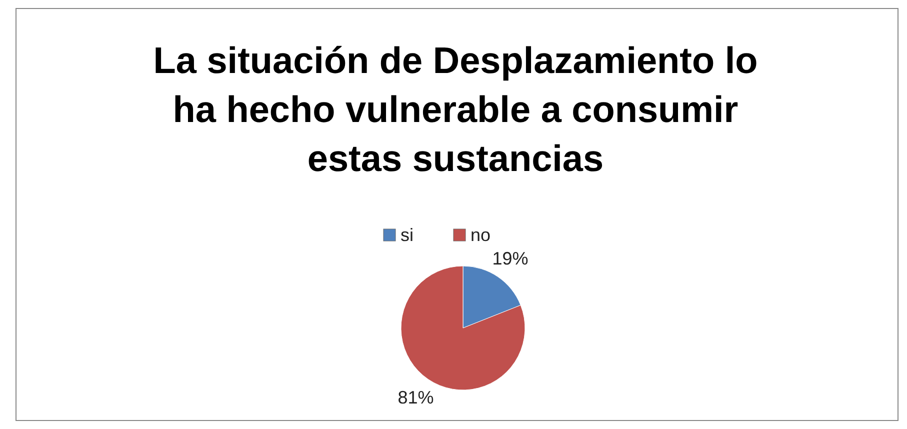 The width and height of the screenshot is (907, 429). Describe the element at coordinates (416, 397) in the screenshot. I see `data-label: 81%` at that location.